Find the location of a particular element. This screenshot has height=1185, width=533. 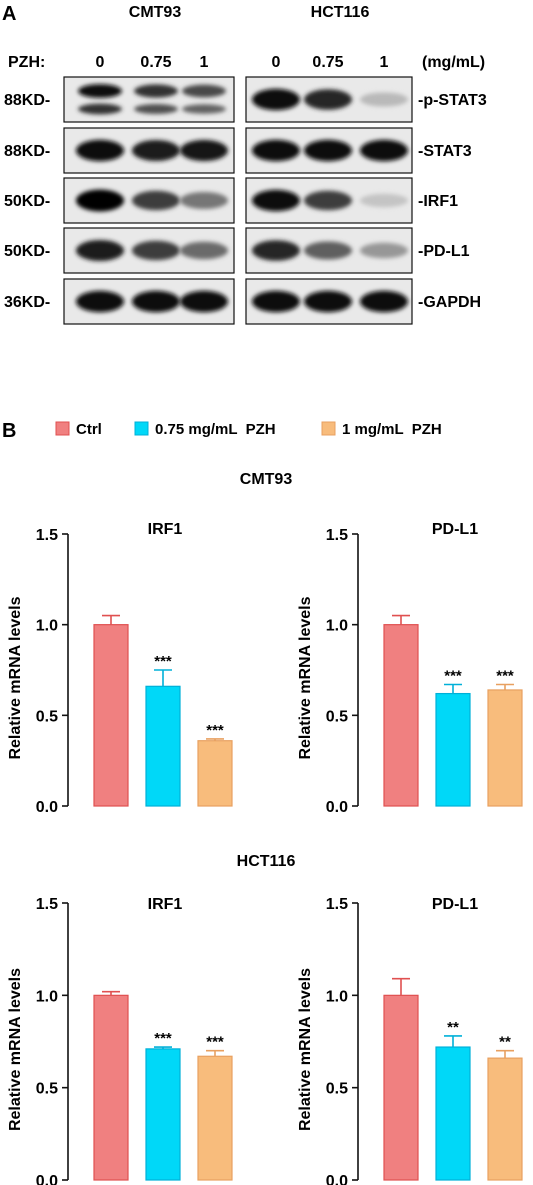

panel-b-label: B is located at coordinates (9, 431).